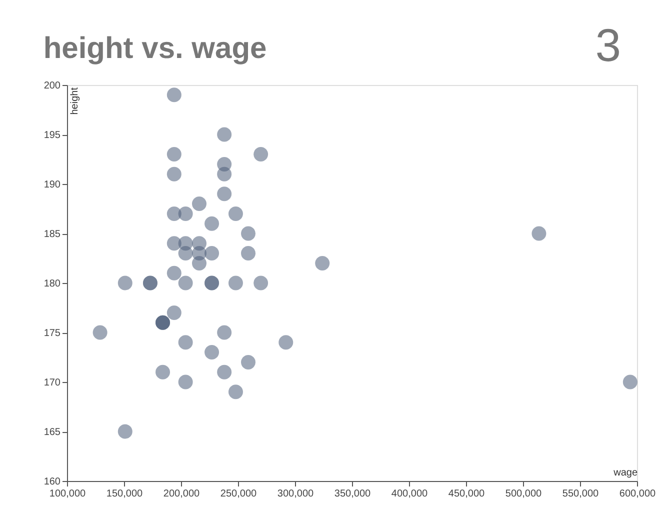 This screenshot has width=657, height=513. I want to click on x-axis-title: wage, so click(625, 473).